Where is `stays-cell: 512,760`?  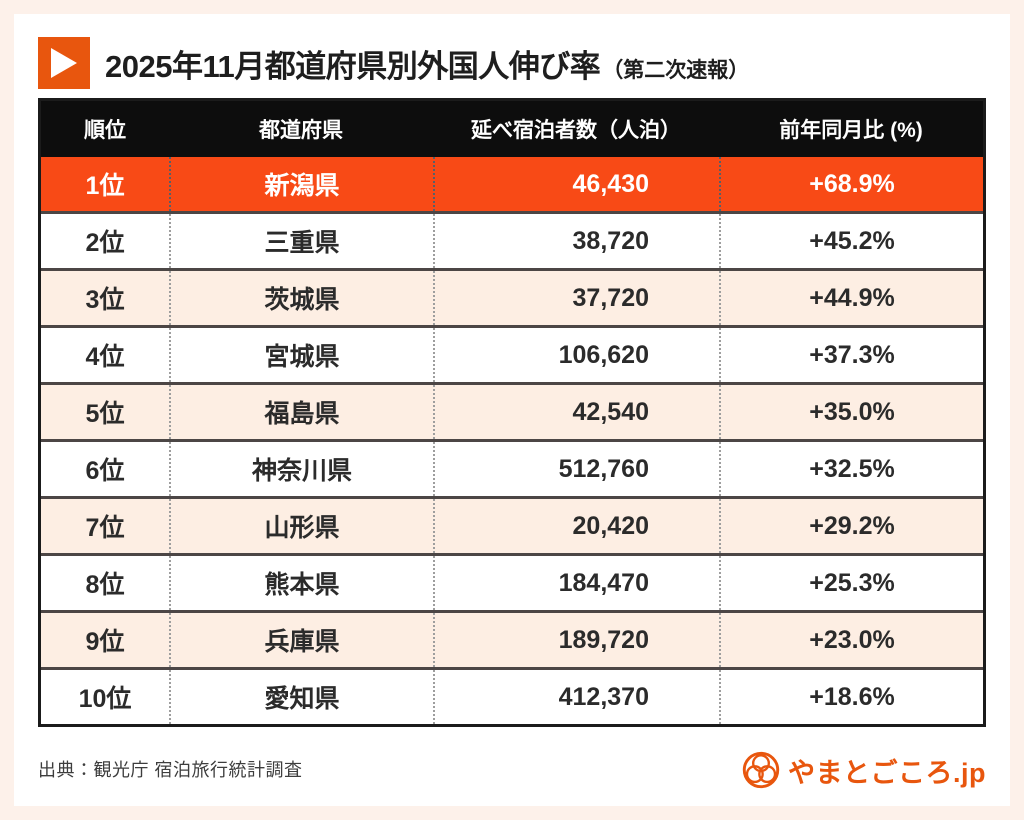
stays-cell: 512,760 is located at coordinates (576, 469).